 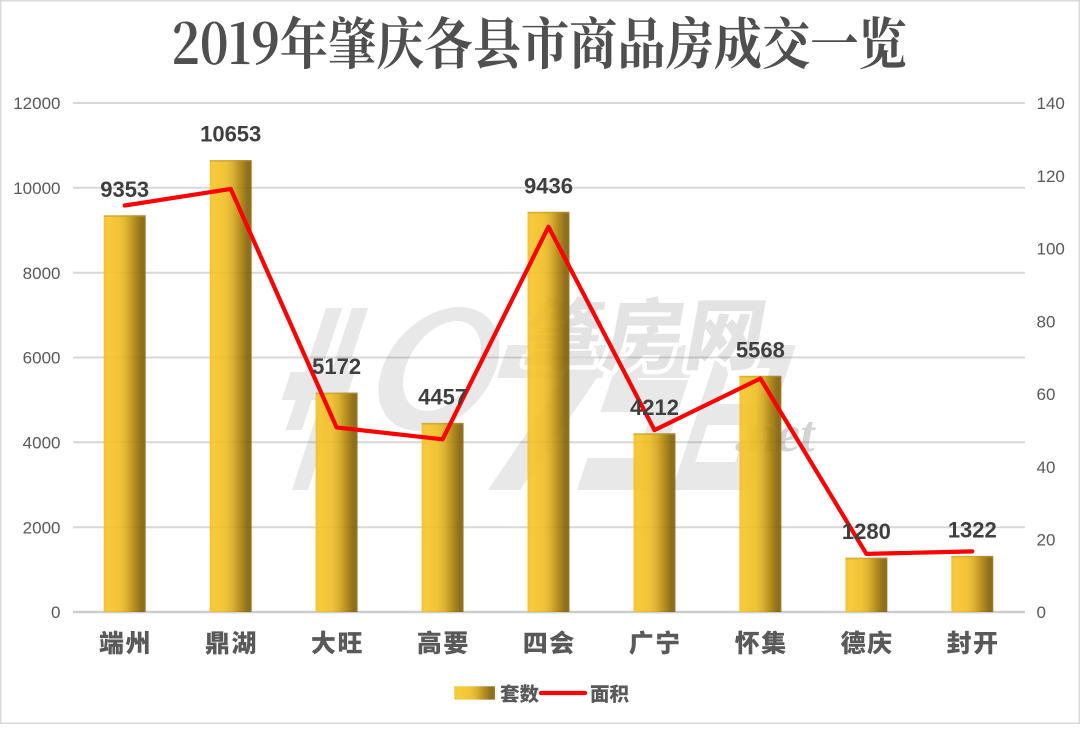 What do you see at coordinates (42, 527) in the screenshot?
I see `svg-text: 2000` at bounding box center [42, 527].